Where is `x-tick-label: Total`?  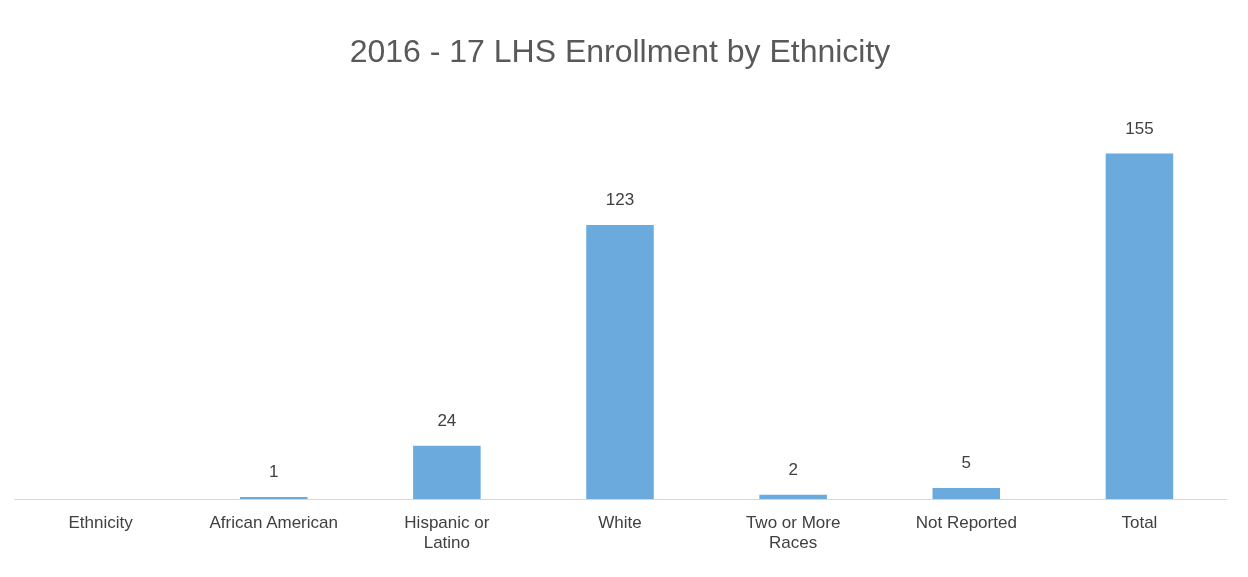 x-tick-label: Total is located at coordinates (1139, 523).